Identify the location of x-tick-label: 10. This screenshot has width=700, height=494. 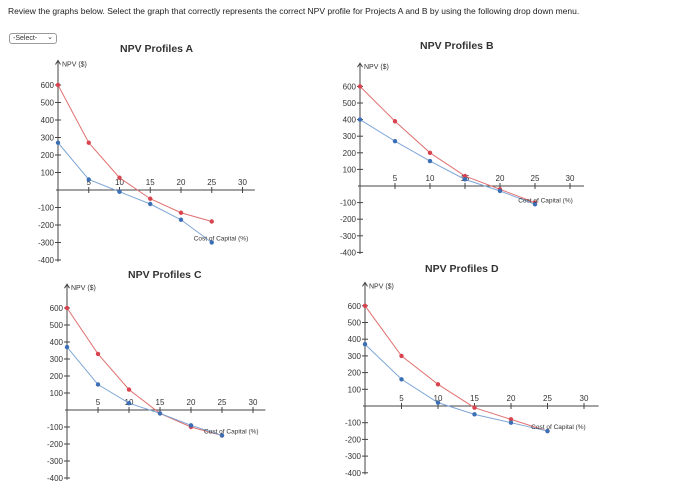
(430, 178).